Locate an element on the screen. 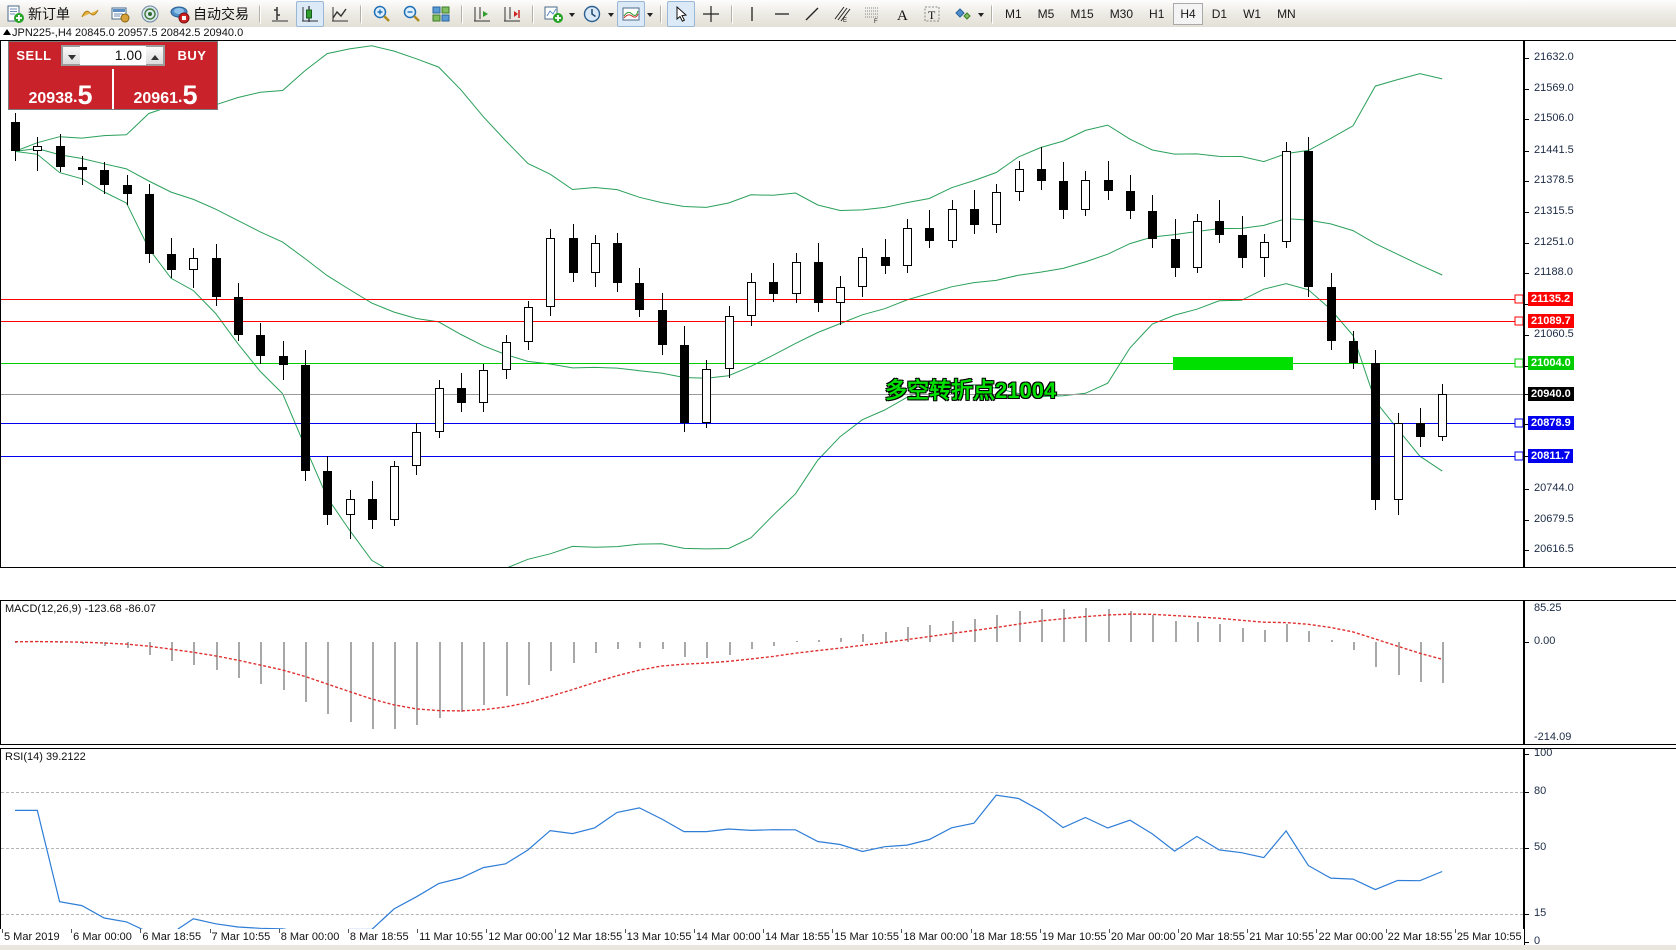 The image size is (1676, 950). indicators-dropdown-arrow is located at coordinates (572, 14).